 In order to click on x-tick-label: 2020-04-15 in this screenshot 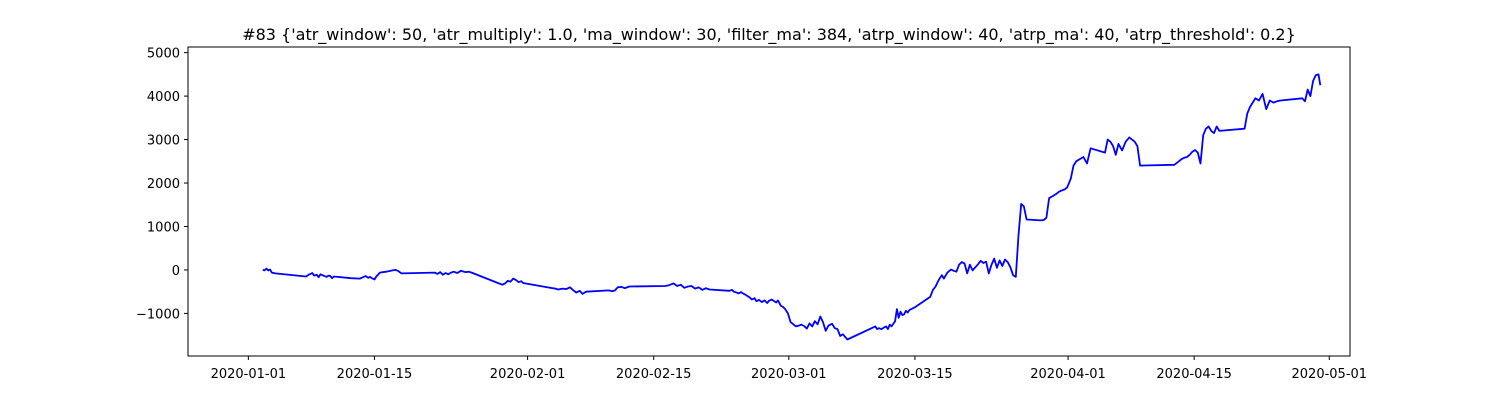, I will do `click(1194, 374)`.